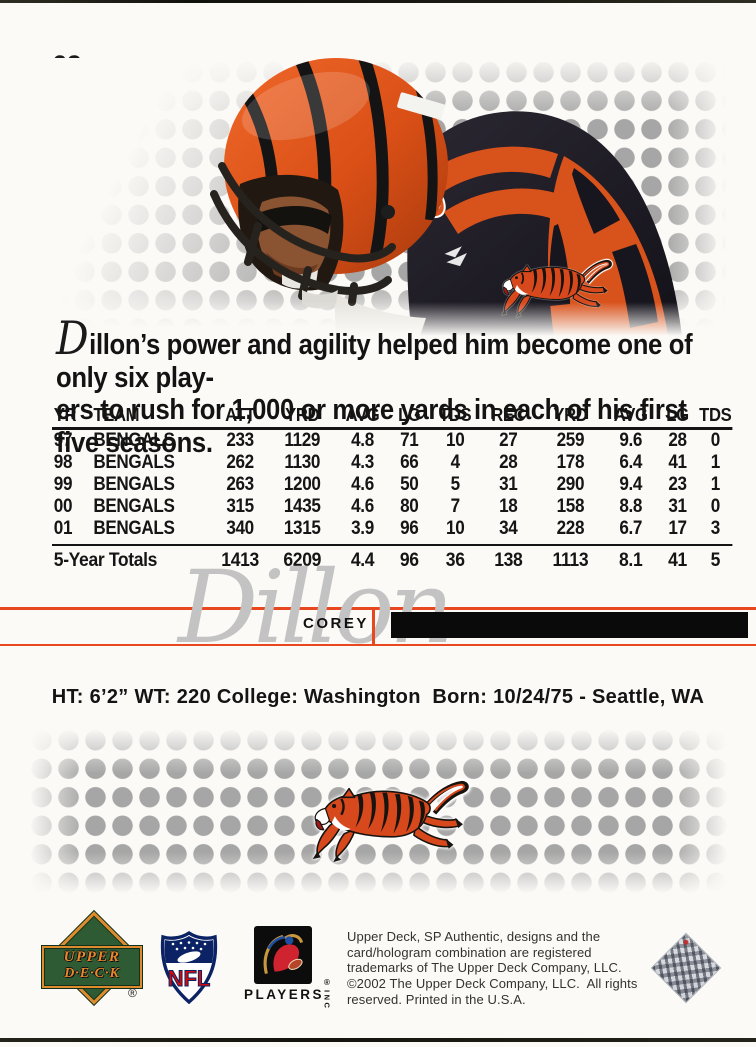  Describe the element at coordinates (677, 484) in the screenshot. I see `stats-cell: 23` at that location.